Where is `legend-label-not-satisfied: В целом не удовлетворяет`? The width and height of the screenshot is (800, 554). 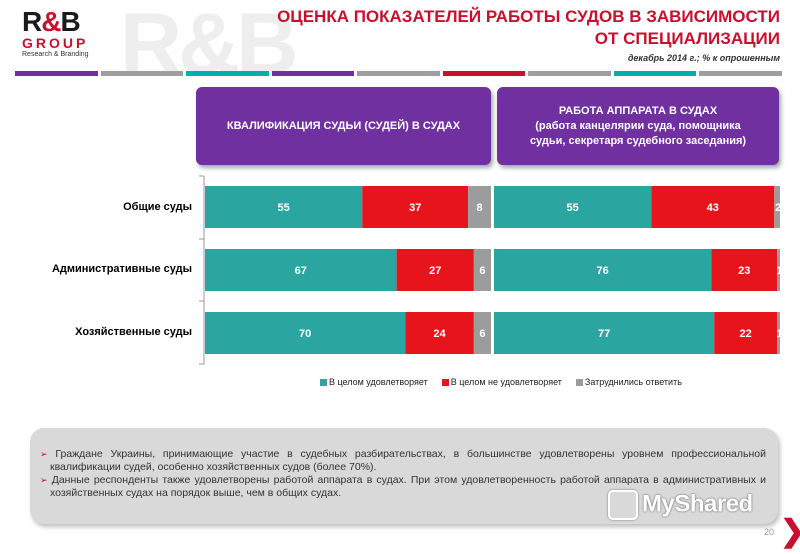 legend-label-not-satisfied: В целом не удовлетворяет is located at coordinates (506, 382).